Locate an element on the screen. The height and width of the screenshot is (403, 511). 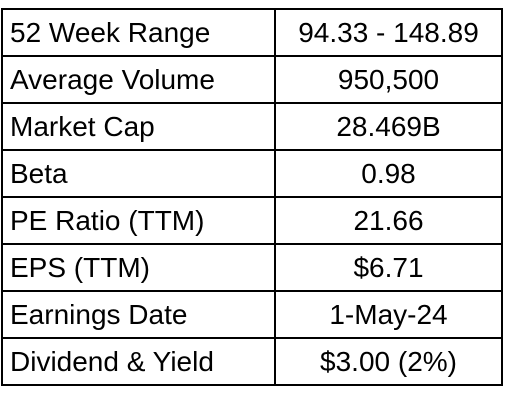
row-label: Market Cap is located at coordinates (138, 126).